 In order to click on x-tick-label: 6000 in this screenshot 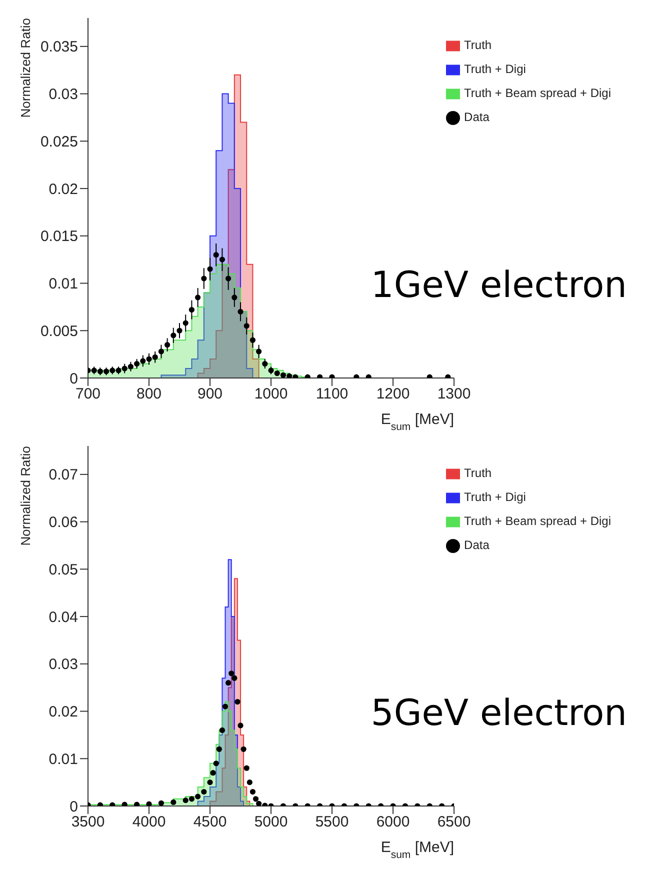, I will do `click(393, 822)`.